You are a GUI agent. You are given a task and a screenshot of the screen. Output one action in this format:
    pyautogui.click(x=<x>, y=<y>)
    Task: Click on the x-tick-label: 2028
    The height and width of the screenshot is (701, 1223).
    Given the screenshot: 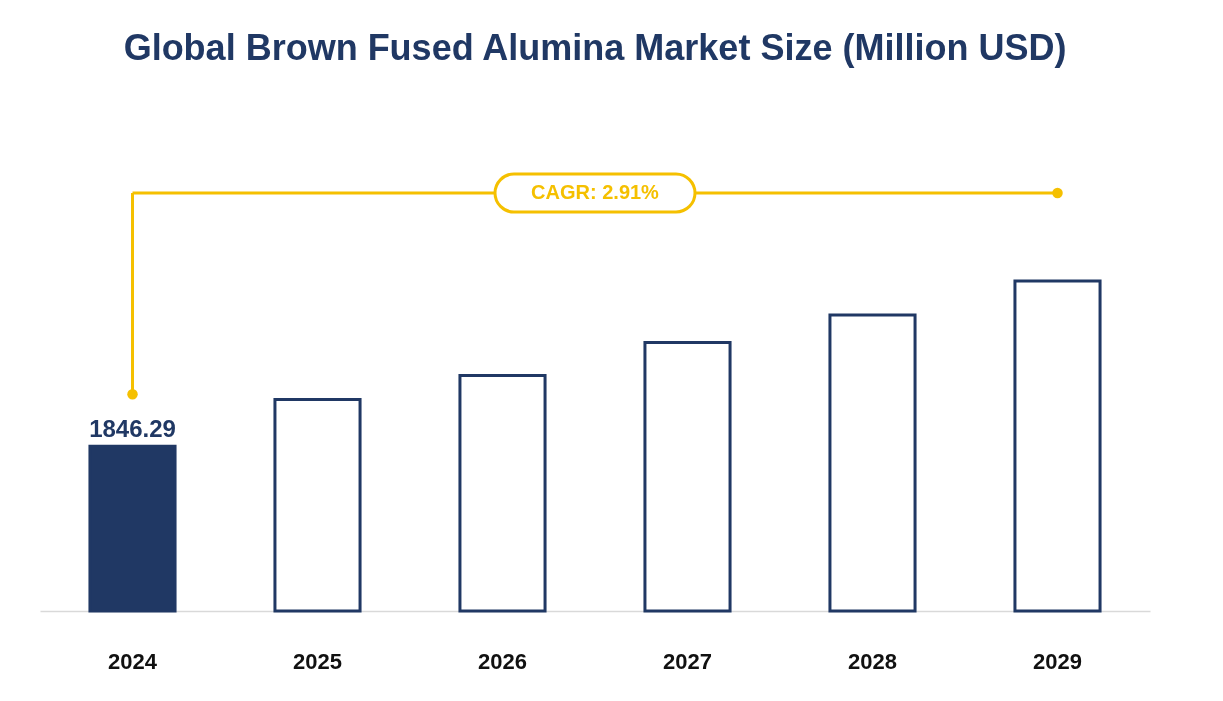 What is the action you would take?
    pyautogui.click(x=872, y=661)
    